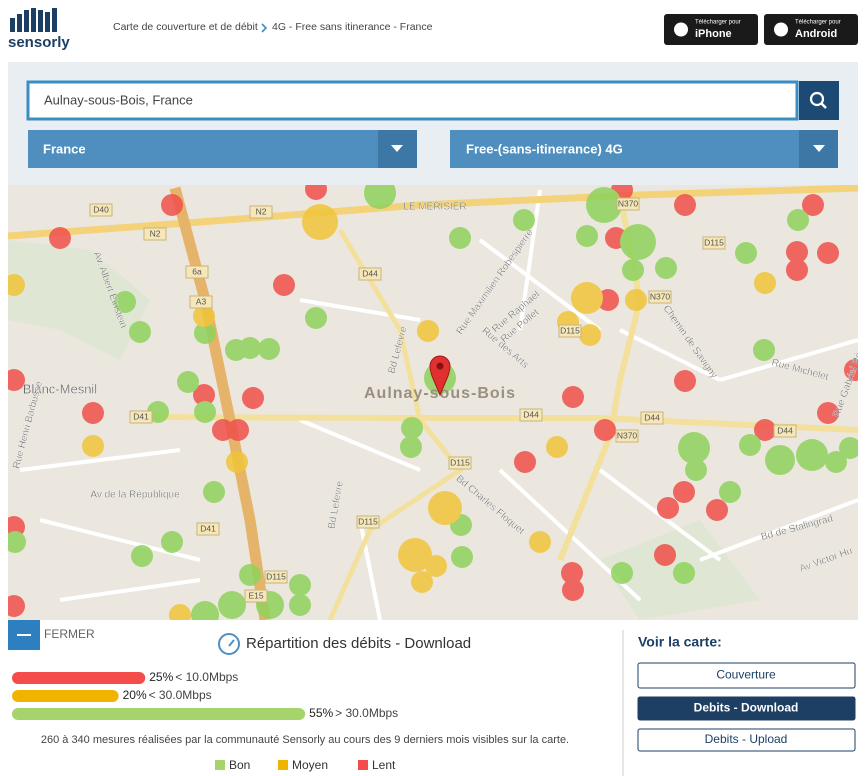  What do you see at coordinates (352, 27) in the screenshot?
I see `breadcrumb: 4G - Free sans itinerance - France` at bounding box center [352, 27].